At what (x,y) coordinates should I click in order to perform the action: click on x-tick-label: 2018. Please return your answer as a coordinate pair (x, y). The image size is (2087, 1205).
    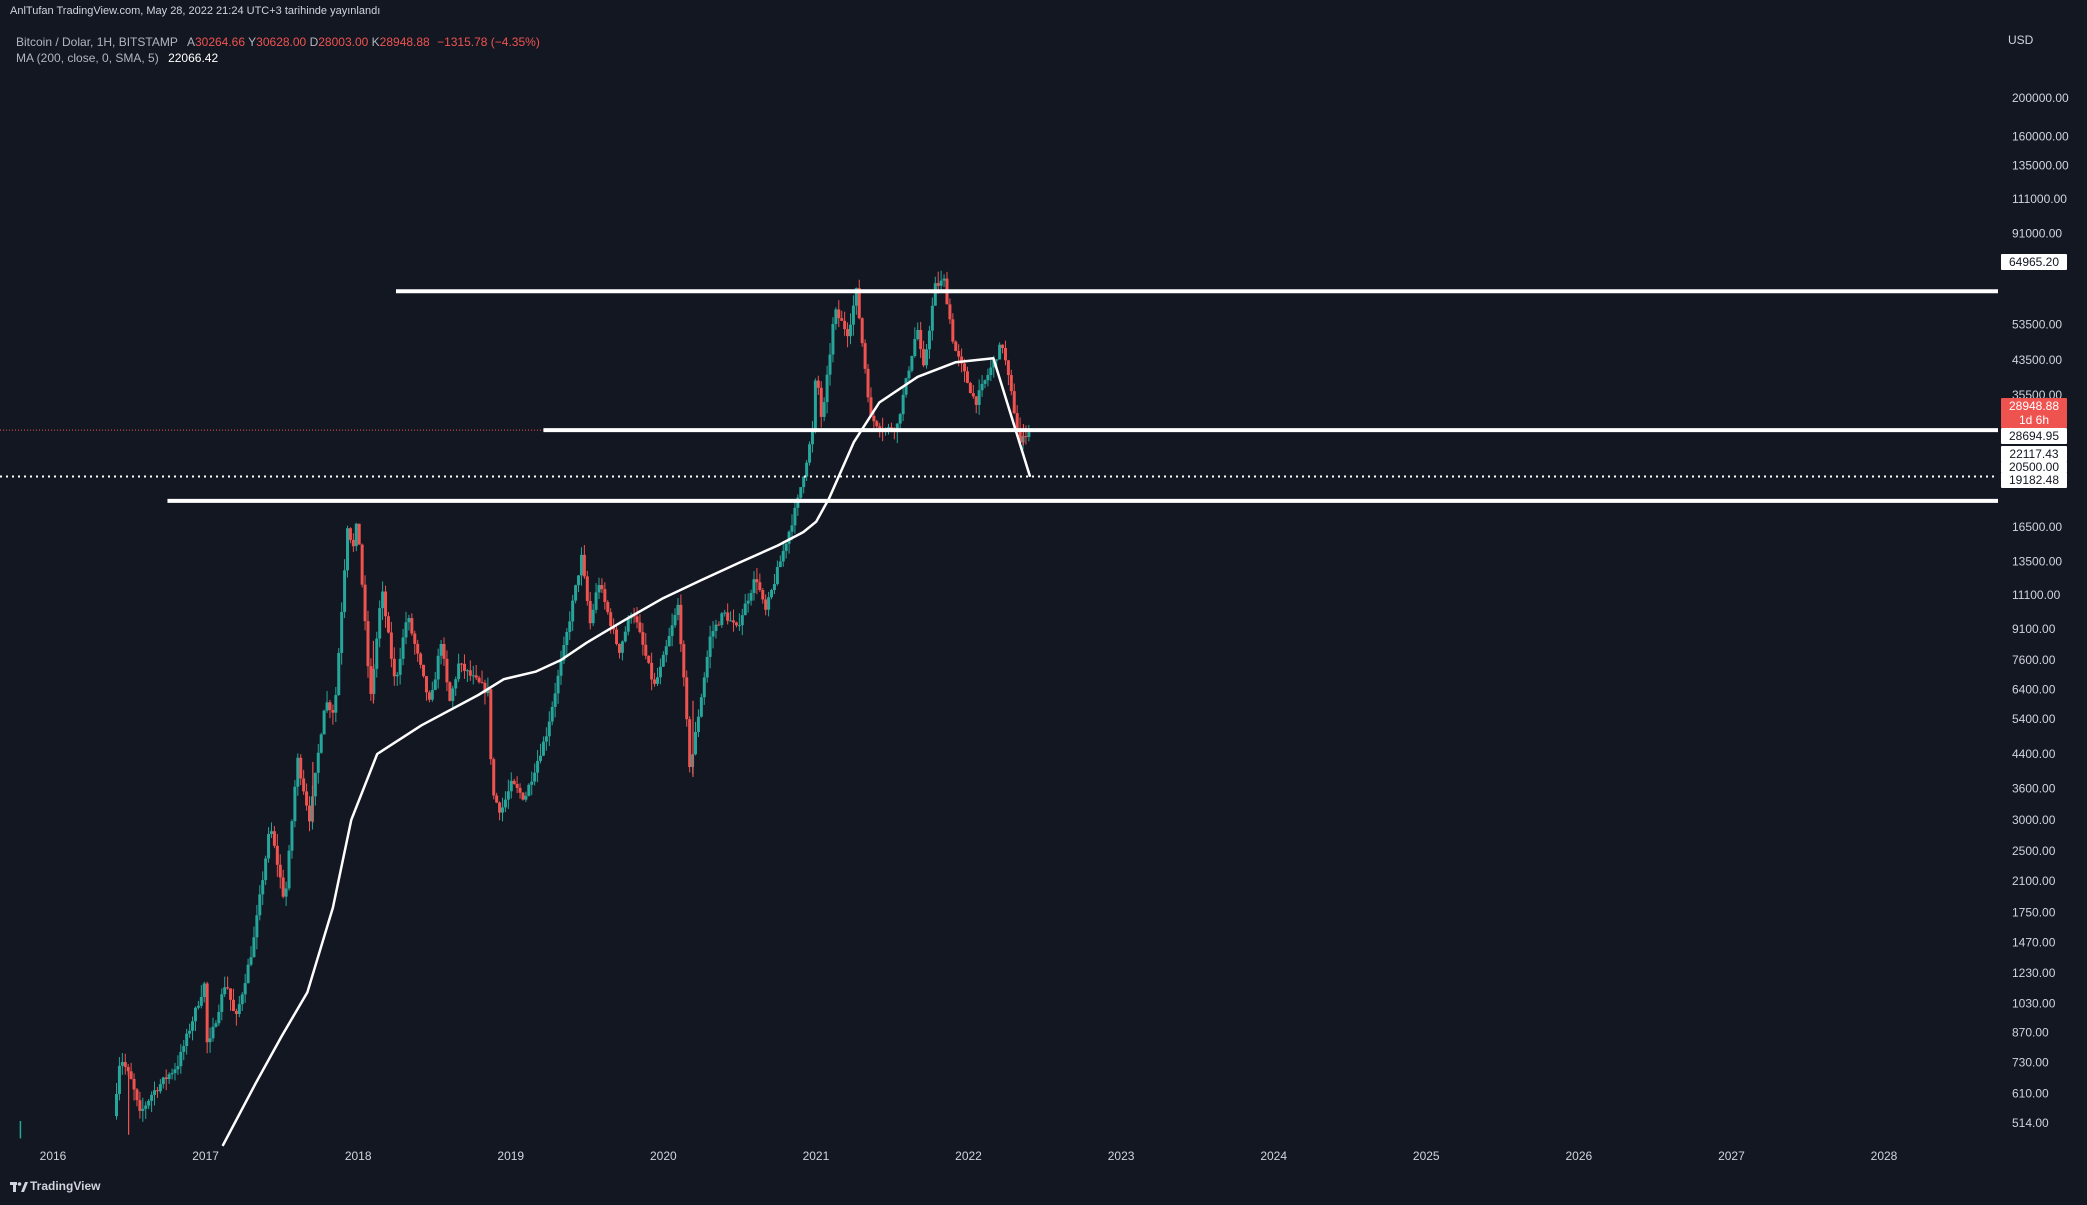
    Looking at the image, I should click on (358, 1156).